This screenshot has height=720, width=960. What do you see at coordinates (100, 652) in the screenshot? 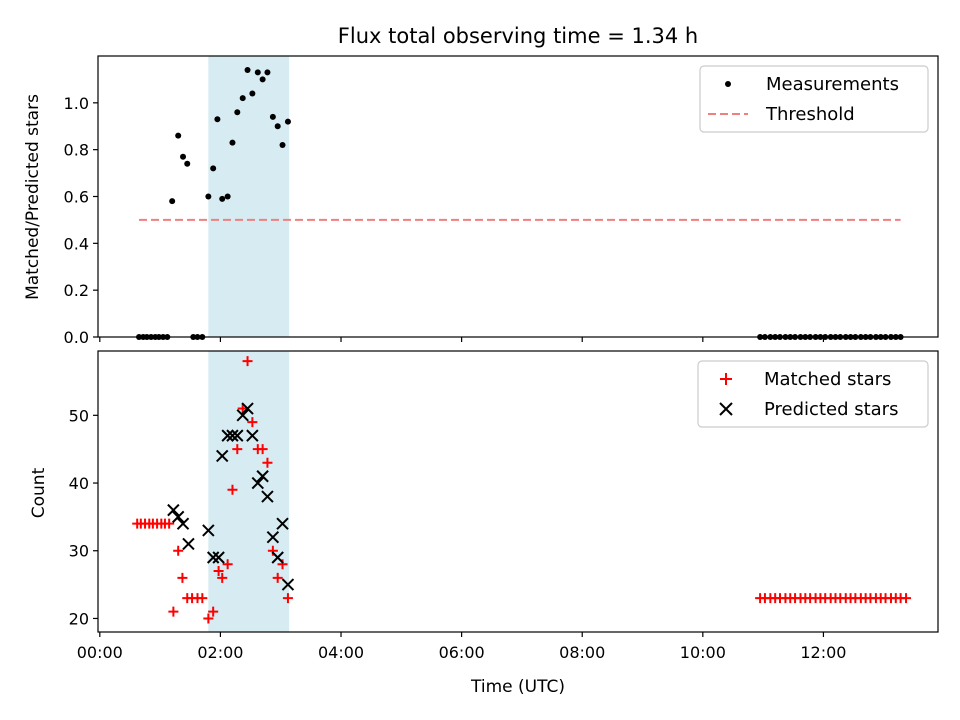
I see `x-tick-label: 00:00` at bounding box center [100, 652].